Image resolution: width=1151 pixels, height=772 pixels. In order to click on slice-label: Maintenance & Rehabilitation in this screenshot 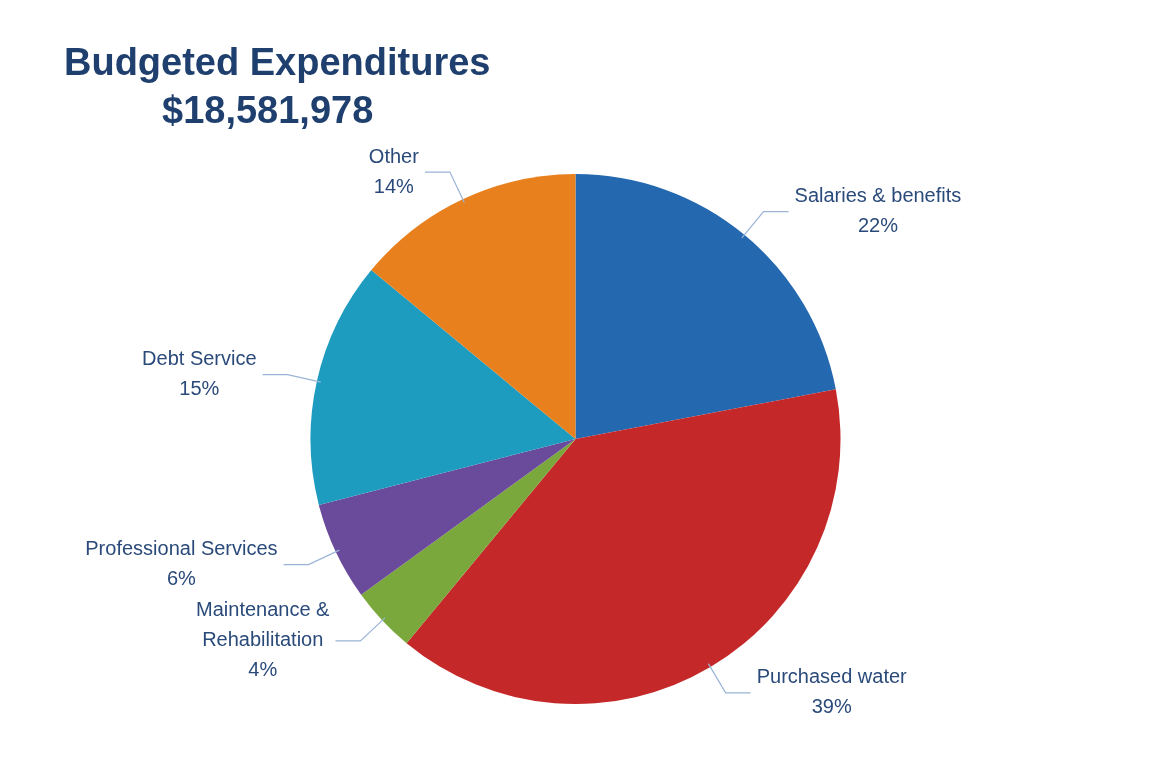, I will do `click(263, 624)`.